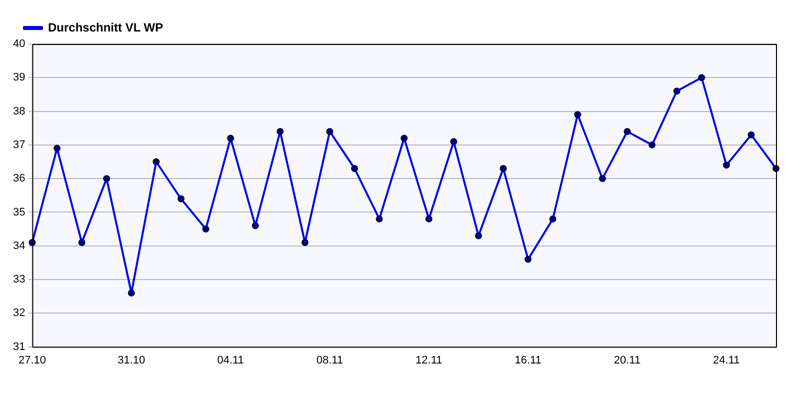  Describe the element at coordinates (19, 44) in the screenshot. I see `y-tick-label: 40` at that location.